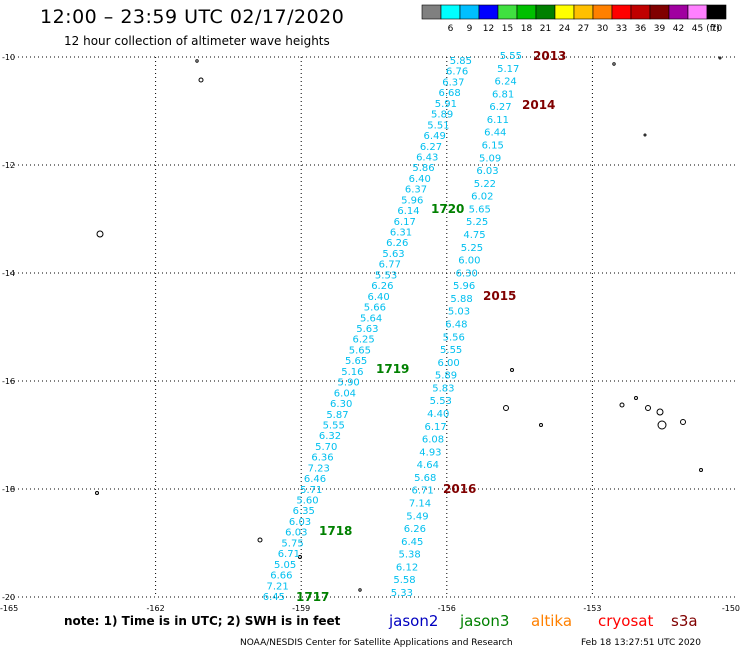 The width and height of the screenshot is (740, 650). Describe the element at coordinates (482, 197) in the screenshot. I see `swh-value: 6.02` at that location.